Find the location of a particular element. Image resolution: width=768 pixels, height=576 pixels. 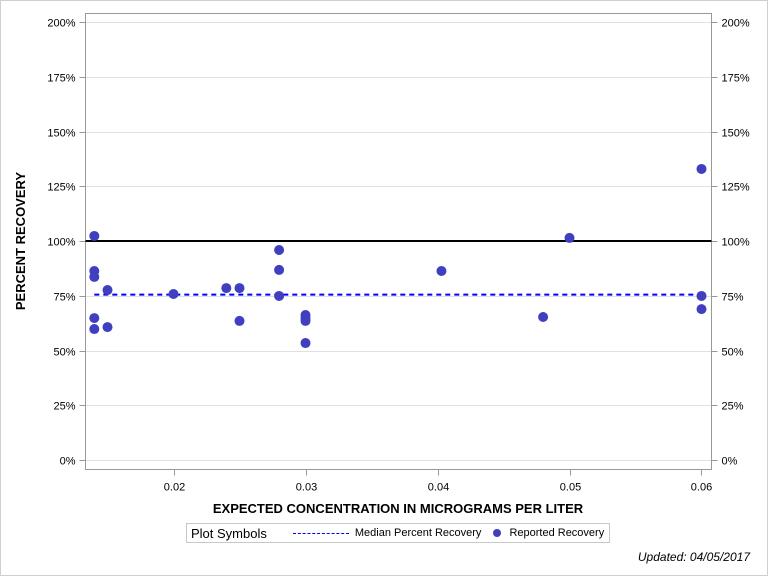

y-tick-label-right: 125% is located at coordinates (736, 188).